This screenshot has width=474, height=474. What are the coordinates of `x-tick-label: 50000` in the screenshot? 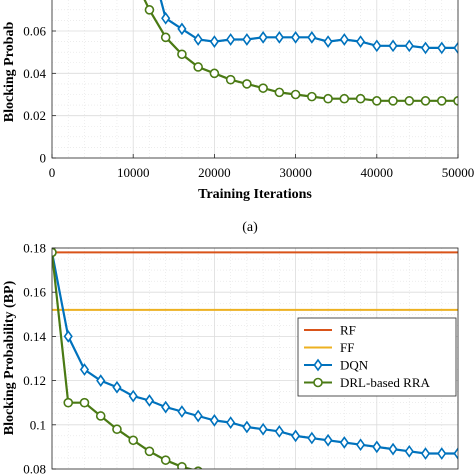 It's located at (458, 172).